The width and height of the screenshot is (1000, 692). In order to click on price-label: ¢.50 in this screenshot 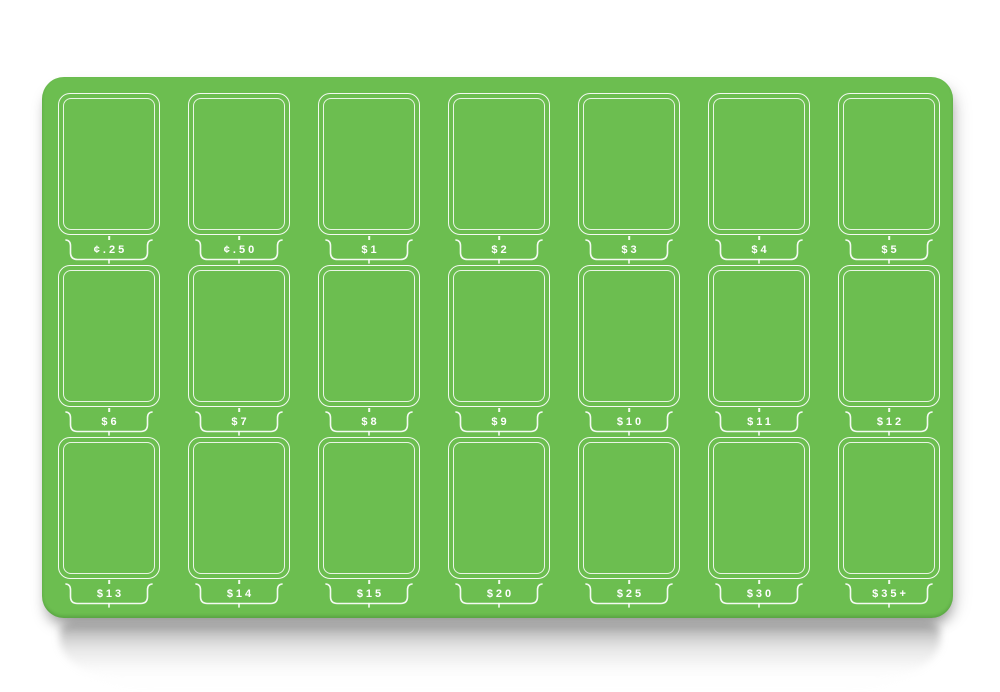, I will do `click(240, 249)`.